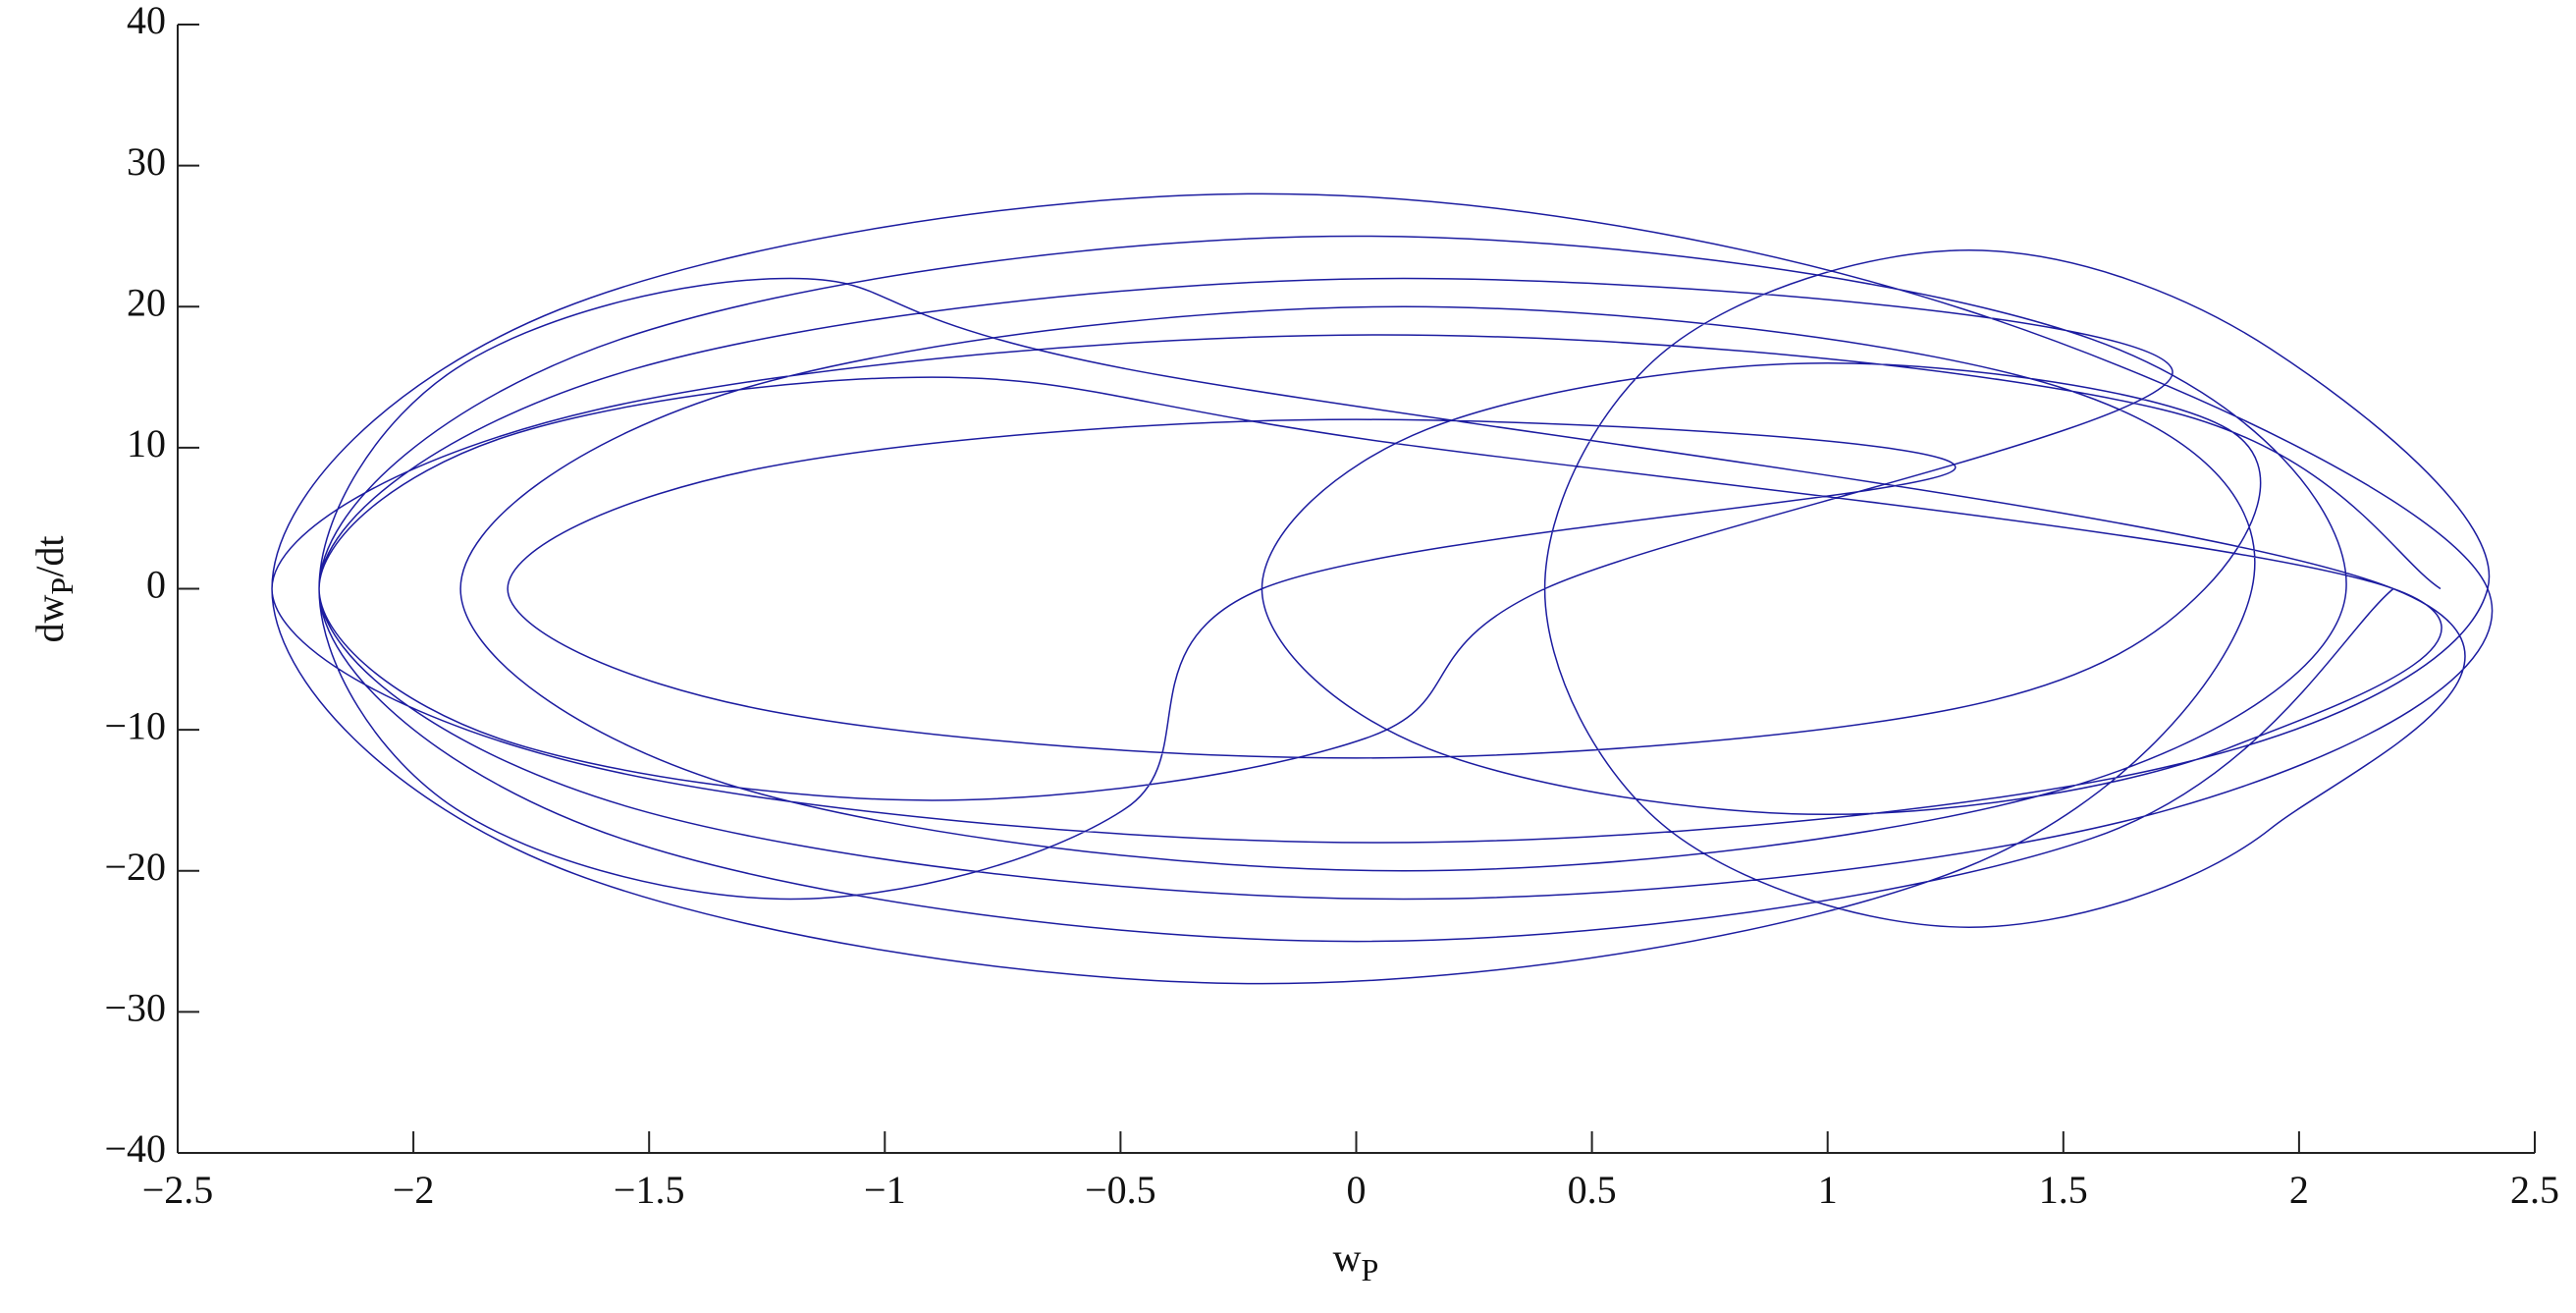 The height and width of the screenshot is (1313, 2576). I want to click on y-label-pre: dw, so click(49, 618).